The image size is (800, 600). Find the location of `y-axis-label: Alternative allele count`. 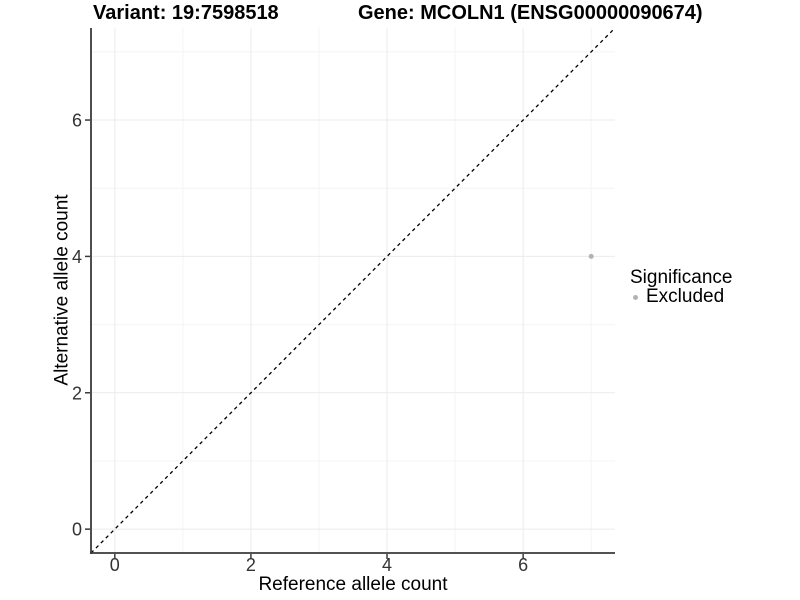

y-axis-label: Alternative allele count is located at coordinates (62, 290).